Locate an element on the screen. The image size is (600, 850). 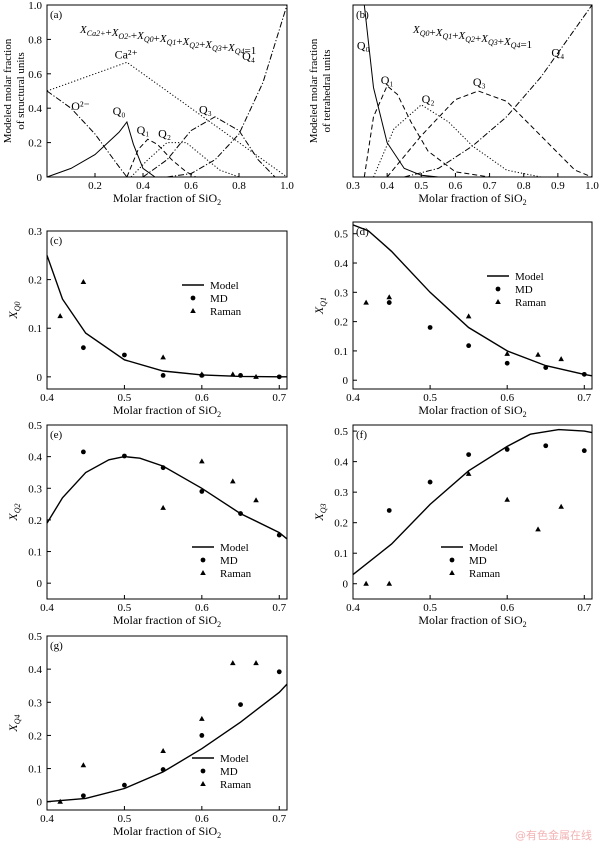
x-tick-label: 0.9 is located at coordinates (558, 186).